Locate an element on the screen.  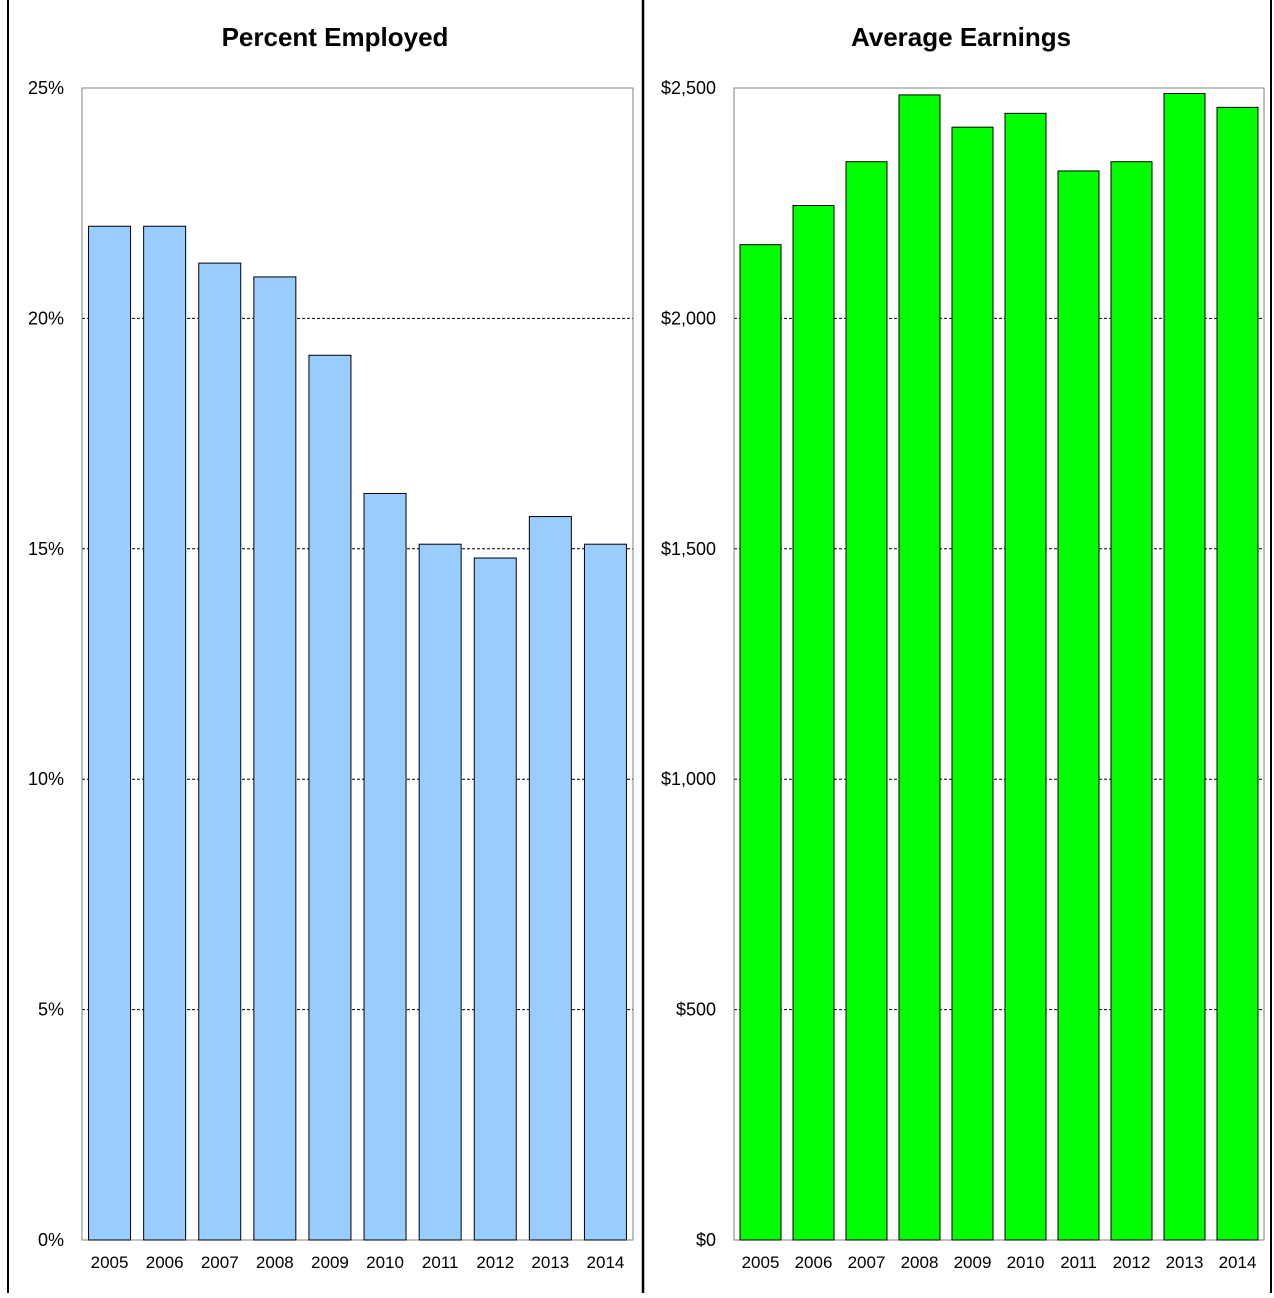
y-tick-label: $1,000 is located at coordinates (688, 779).